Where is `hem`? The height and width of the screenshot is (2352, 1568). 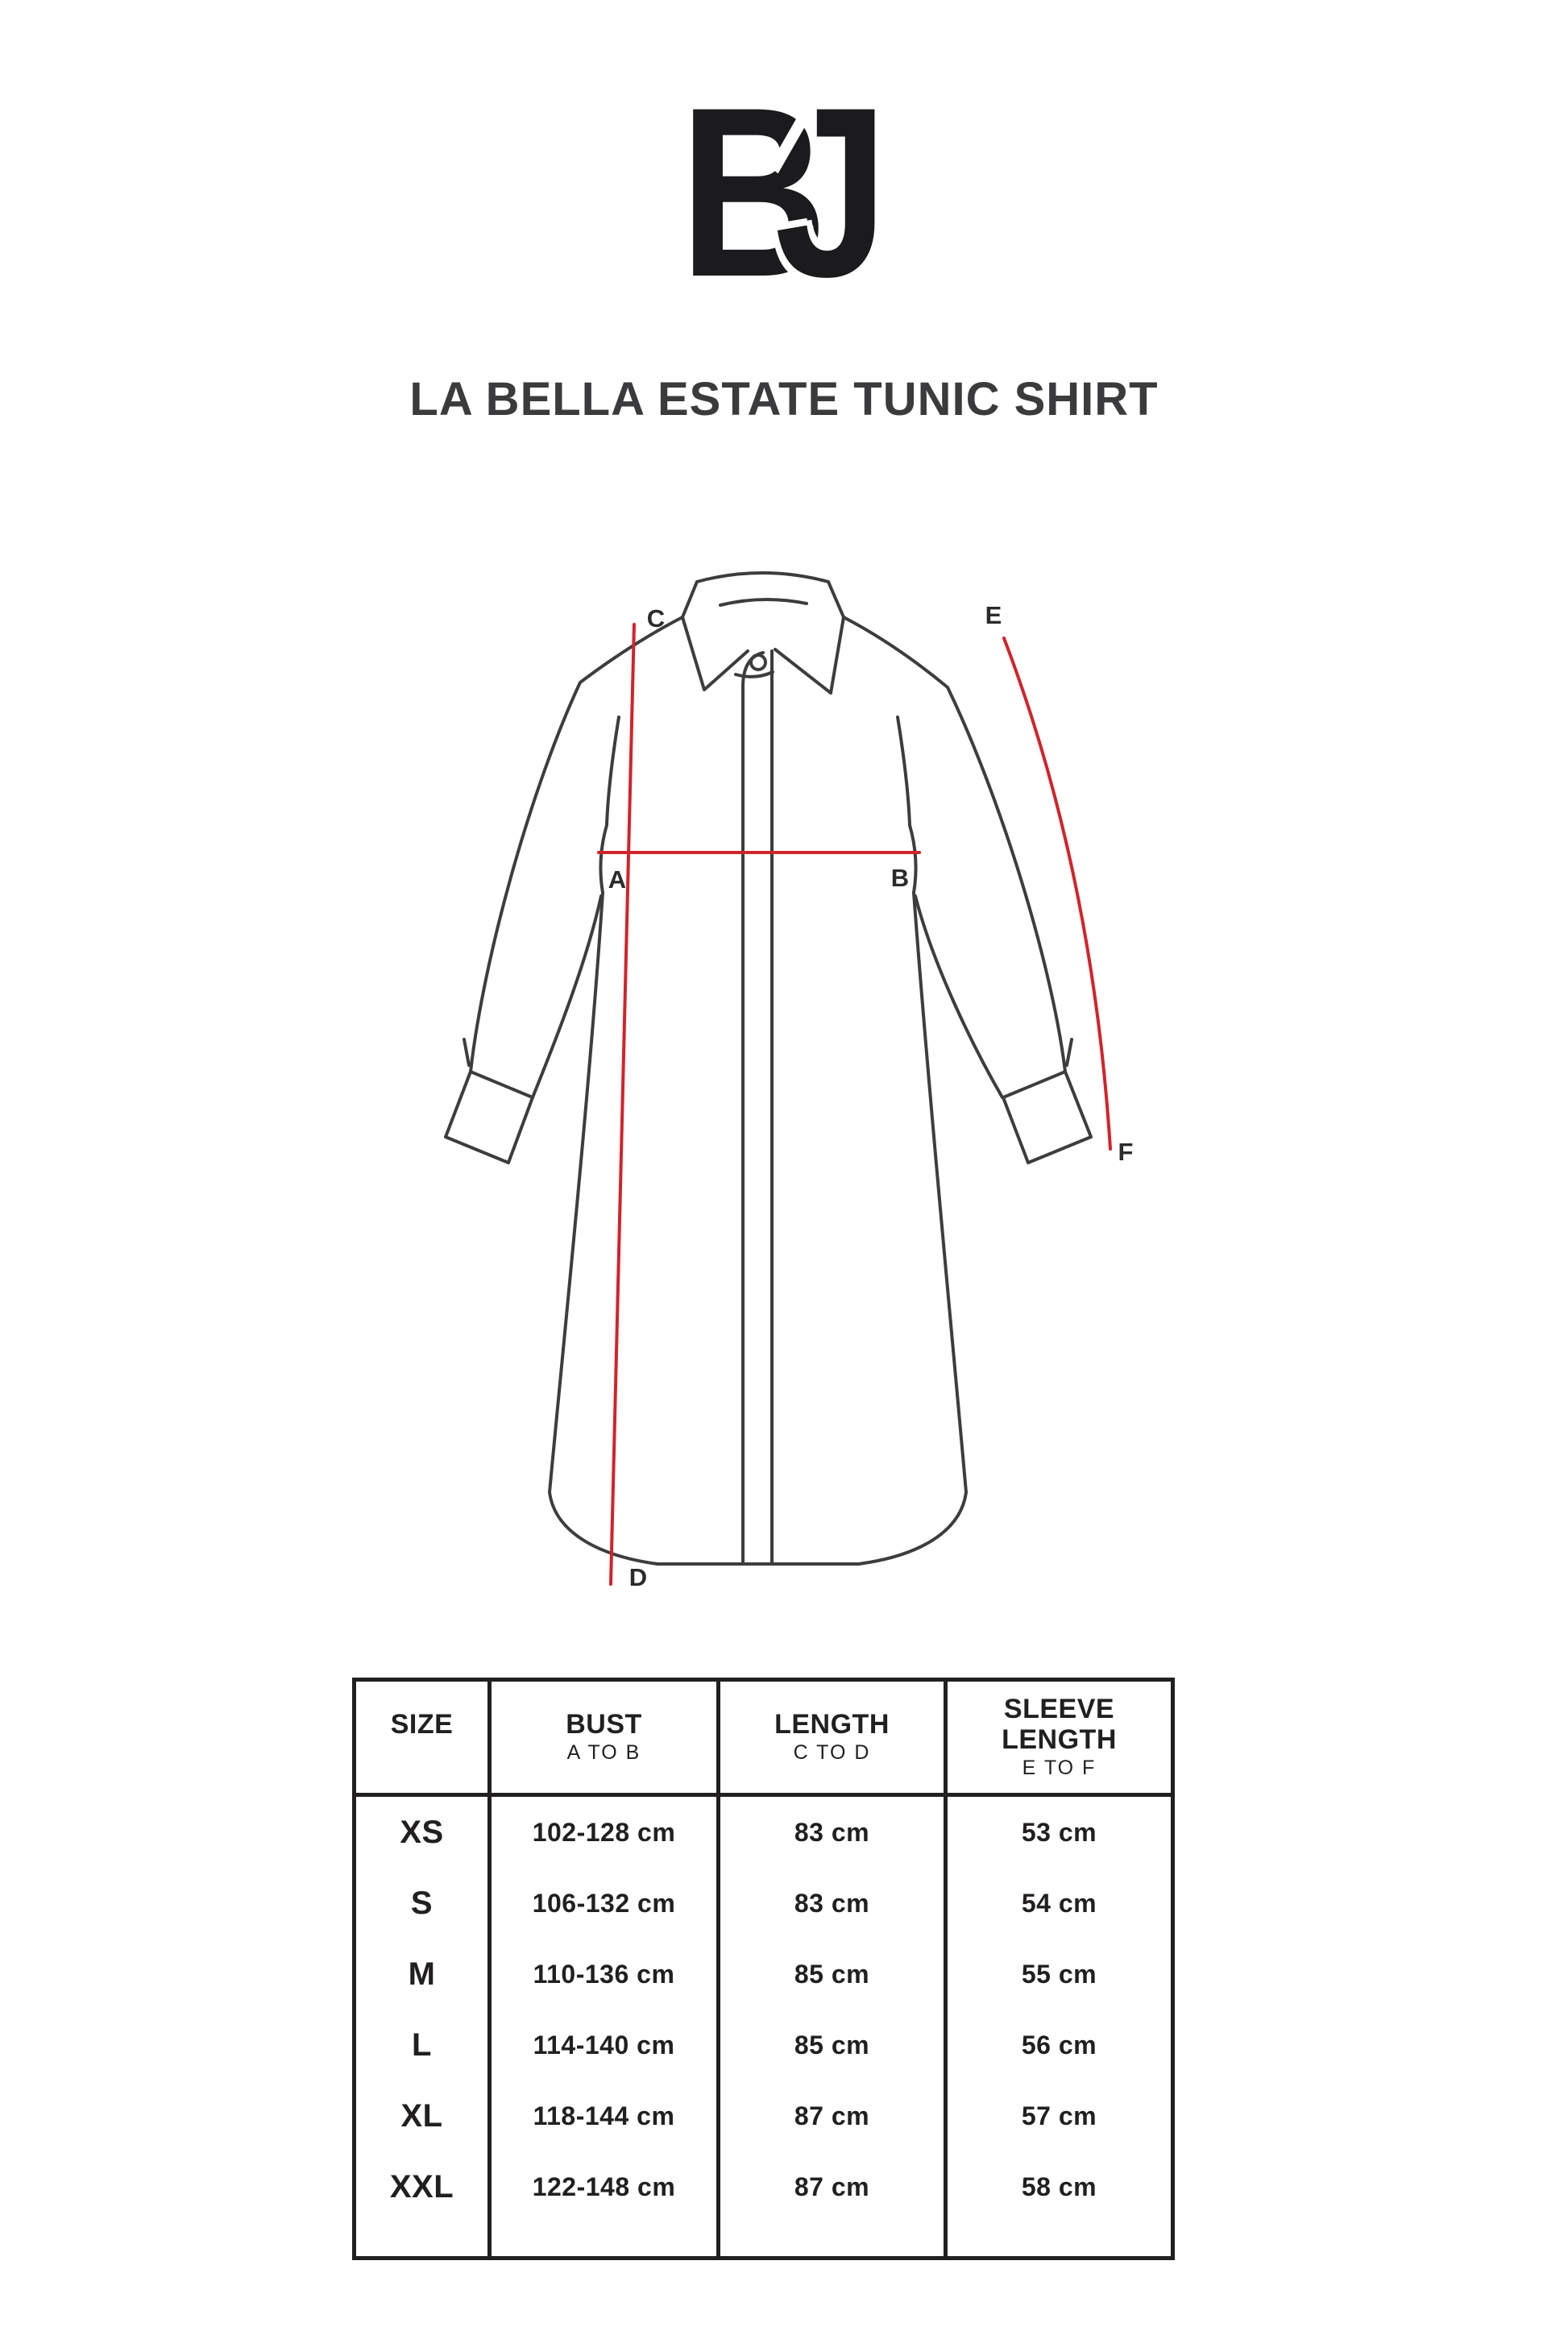
hem is located at coordinates (758, 1528).